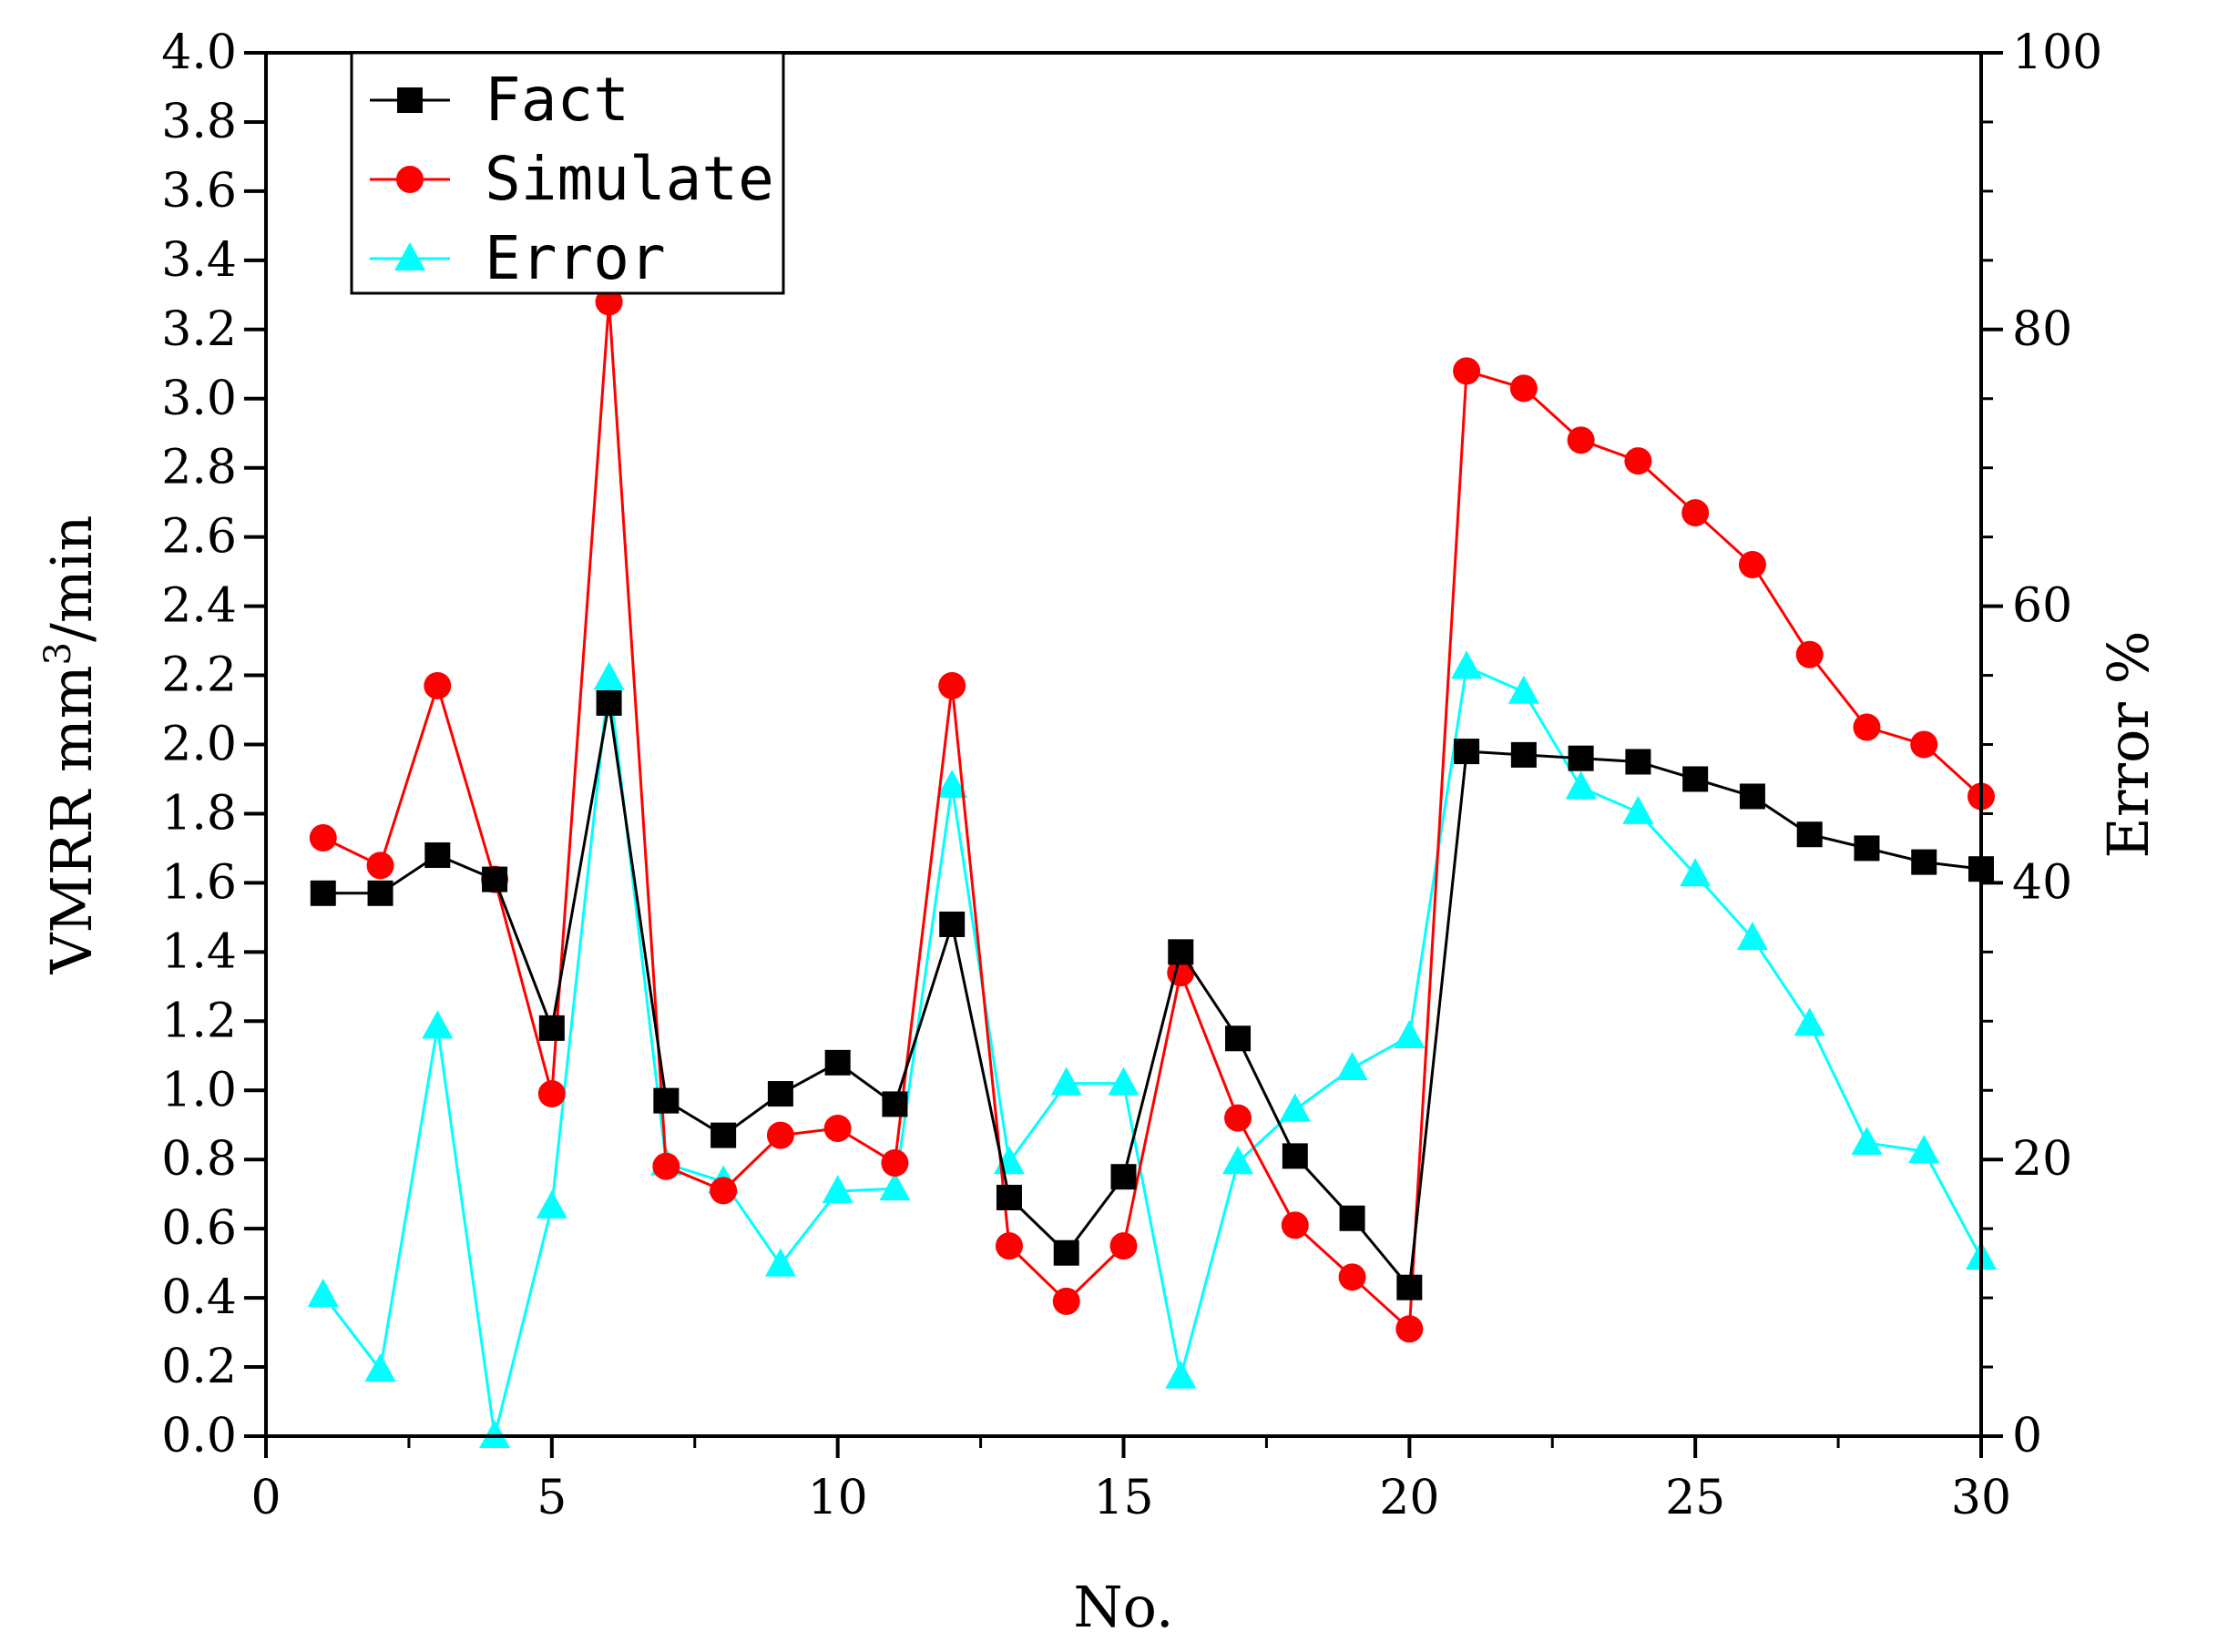 This screenshot has width=2228, height=1652. I want to click on y-right-tick-label: 80, so click(2042, 330).